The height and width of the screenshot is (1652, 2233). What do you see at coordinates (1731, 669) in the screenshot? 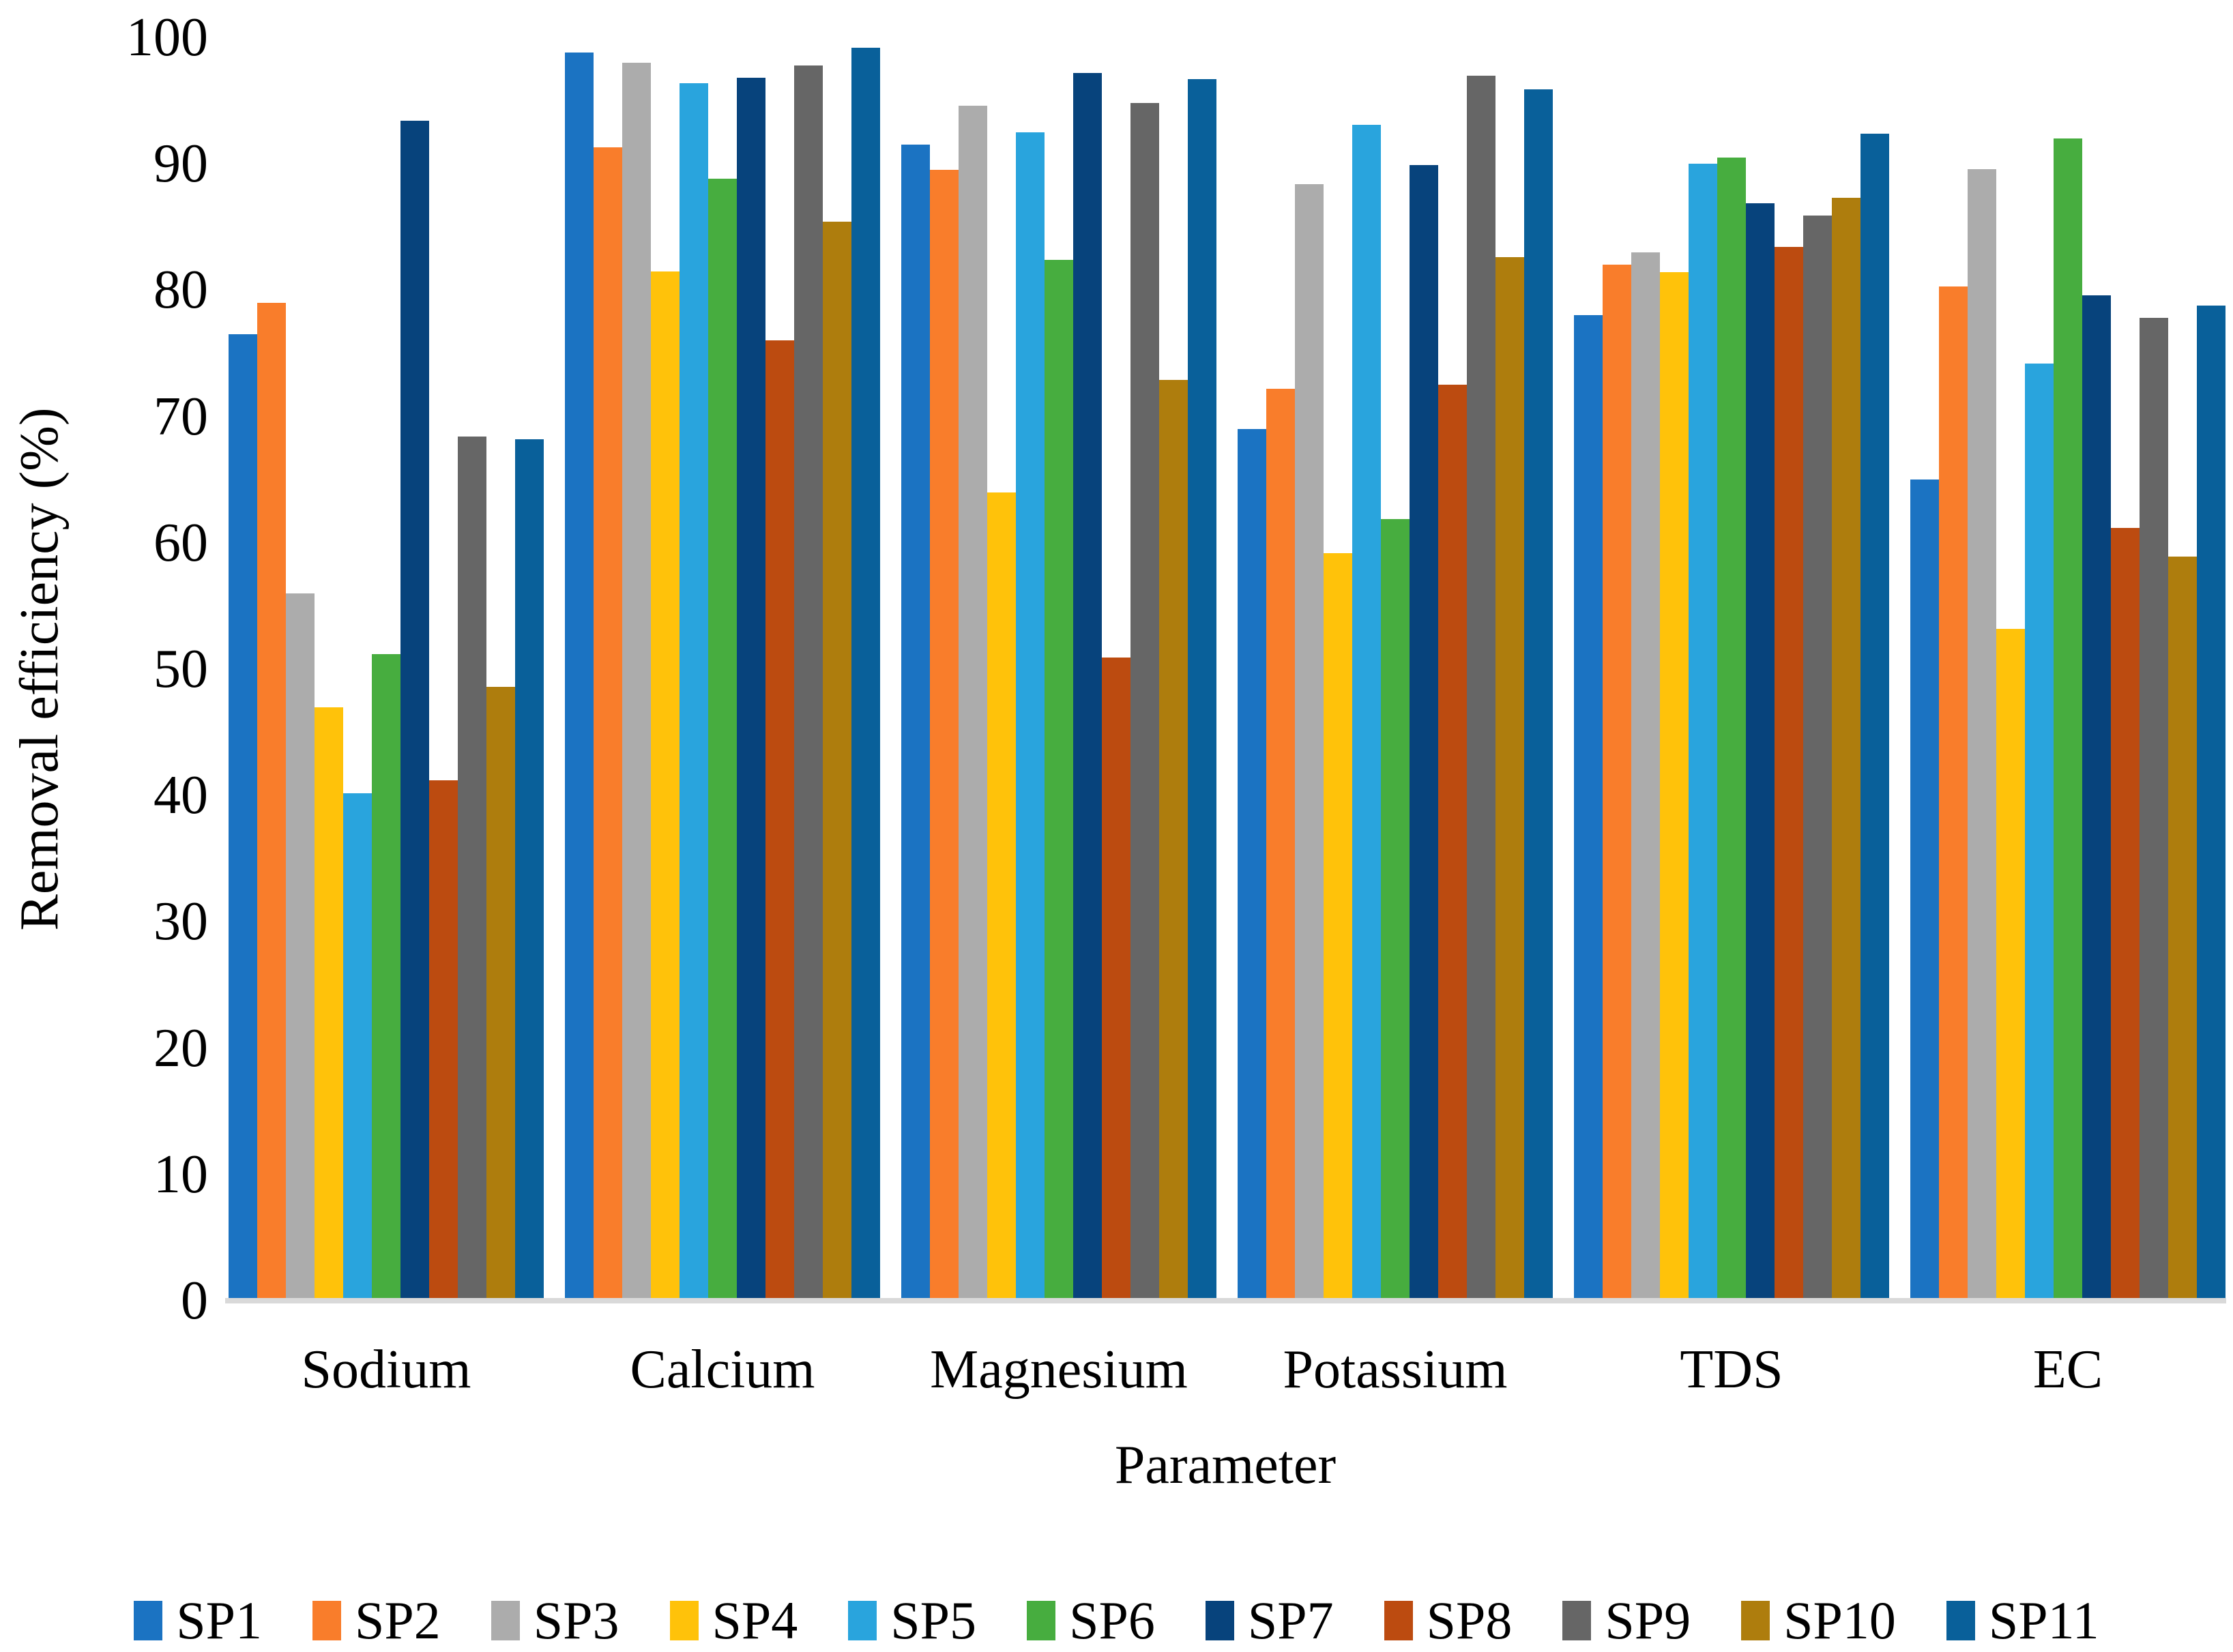
I see `bar-group-tds` at bounding box center [1731, 669].